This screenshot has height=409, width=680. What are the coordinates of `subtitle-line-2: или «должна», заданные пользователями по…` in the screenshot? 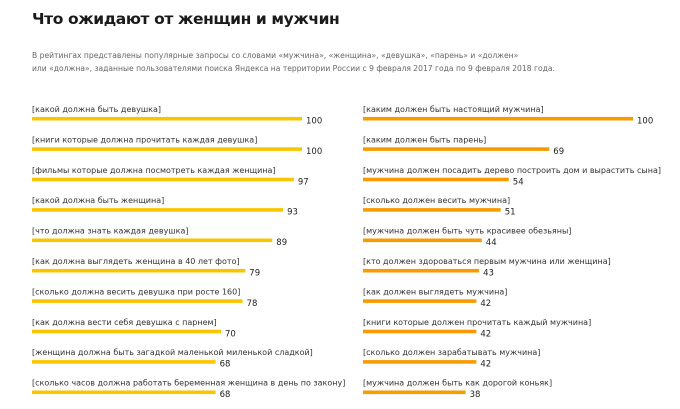 It's located at (293, 68).